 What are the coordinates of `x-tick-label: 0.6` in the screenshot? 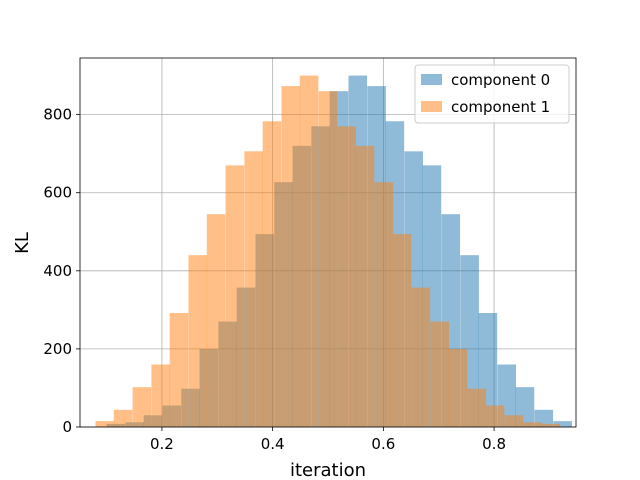 It's located at (383, 444).